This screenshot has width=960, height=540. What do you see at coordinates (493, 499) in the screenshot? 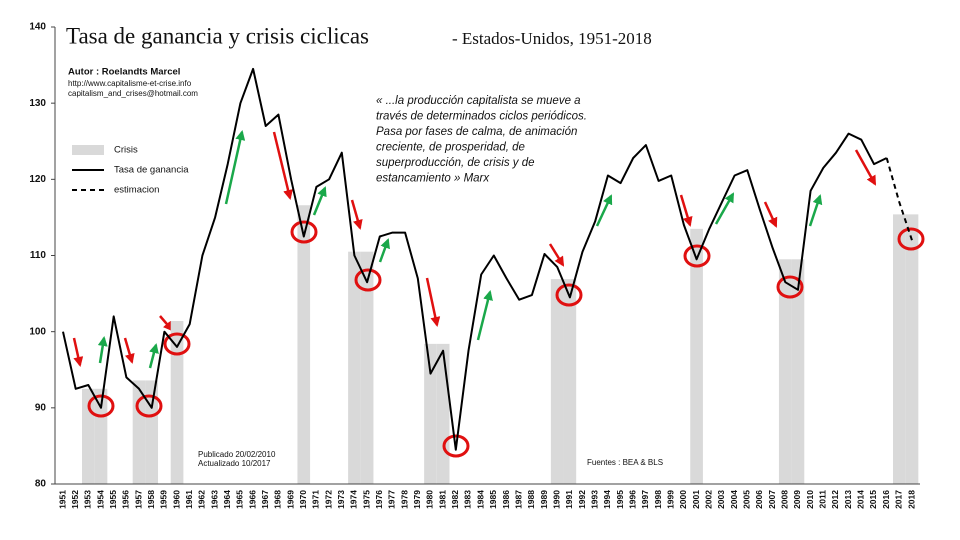
I see `x-tick-label: 1985` at bounding box center [493, 499].